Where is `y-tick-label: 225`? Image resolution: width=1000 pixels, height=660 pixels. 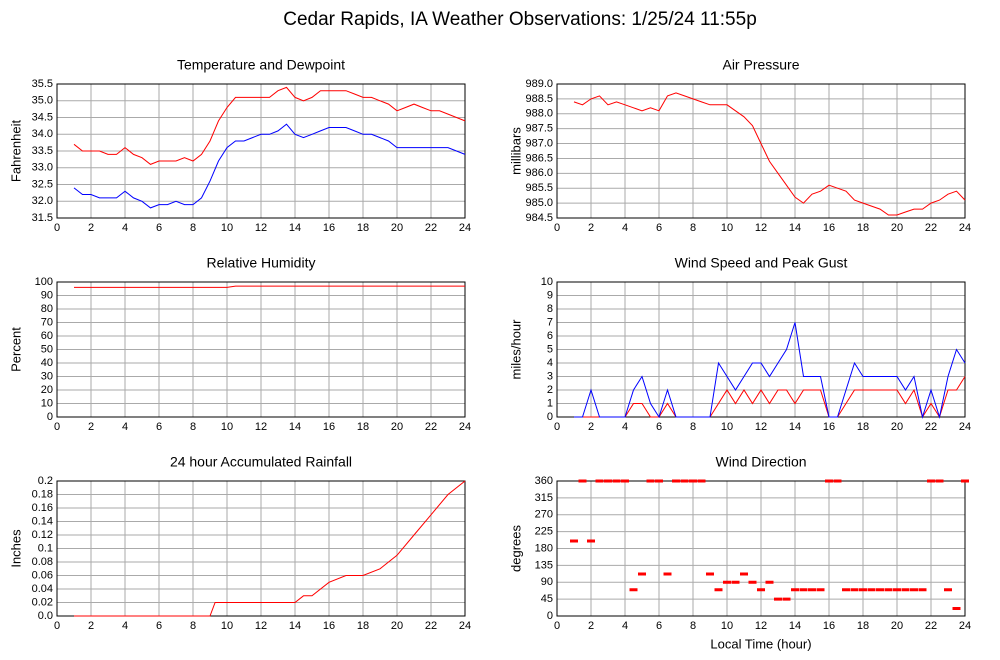
y-tick-label: 225 is located at coordinates (544, 532).